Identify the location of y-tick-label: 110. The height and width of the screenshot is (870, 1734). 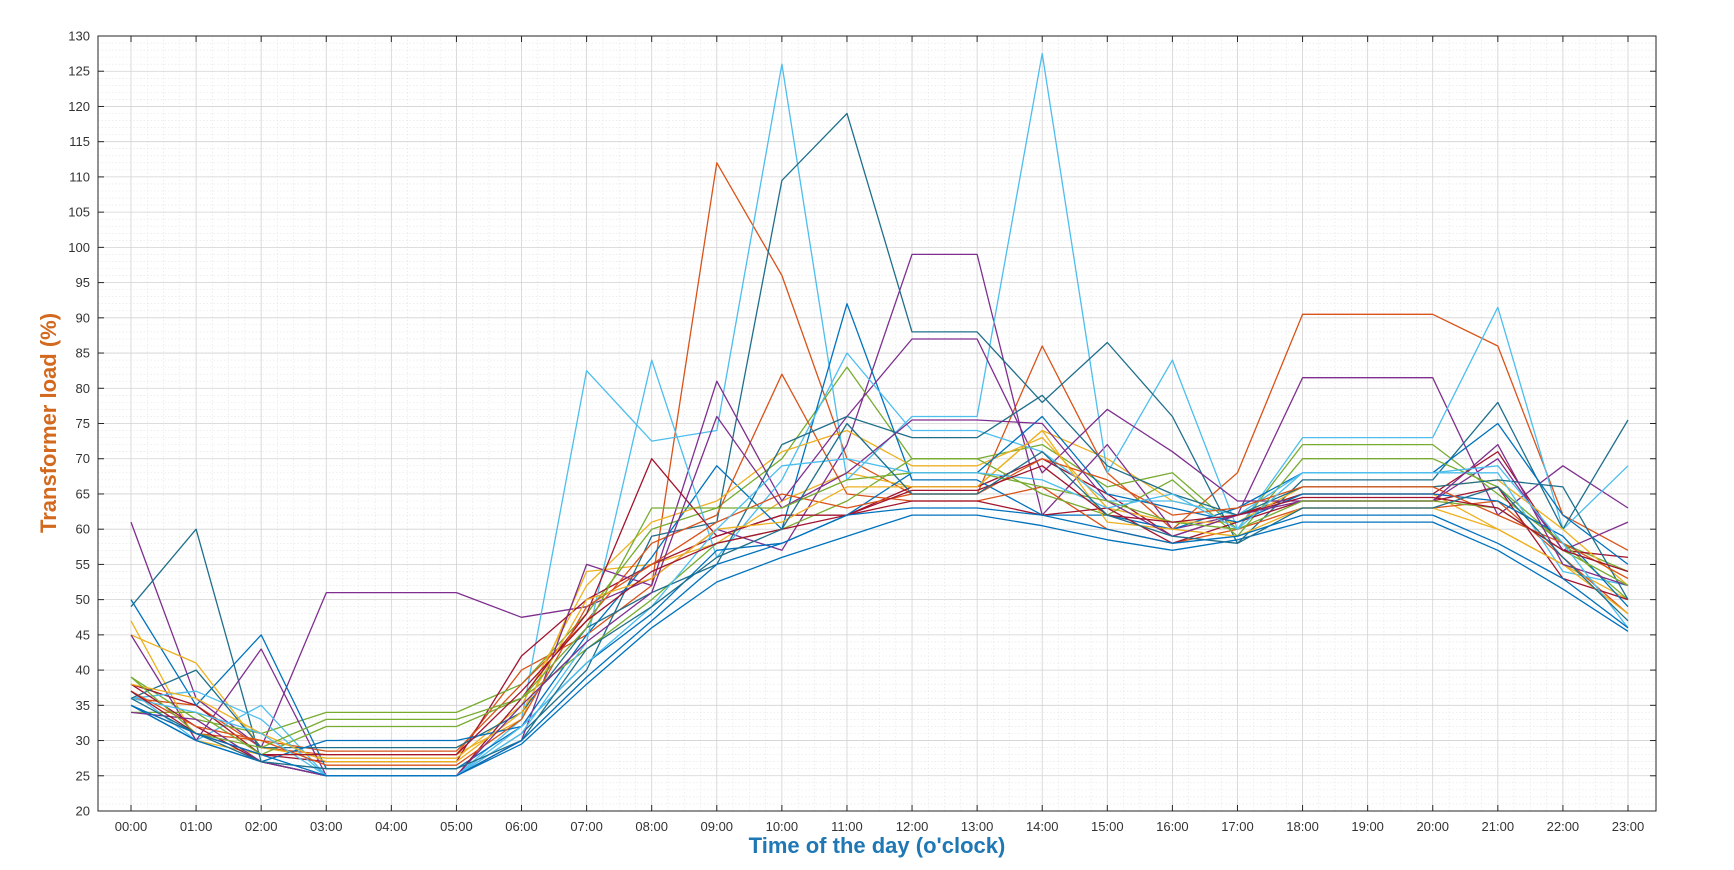
(79, 176).